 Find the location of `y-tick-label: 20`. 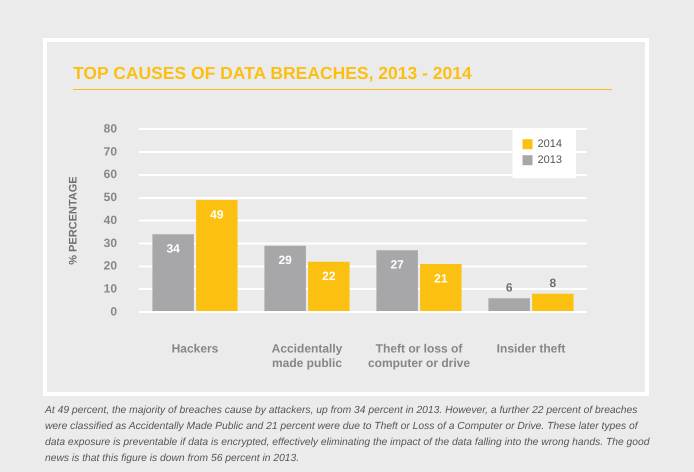

y-tick-label: 20 is located at coordinates (111, 265).